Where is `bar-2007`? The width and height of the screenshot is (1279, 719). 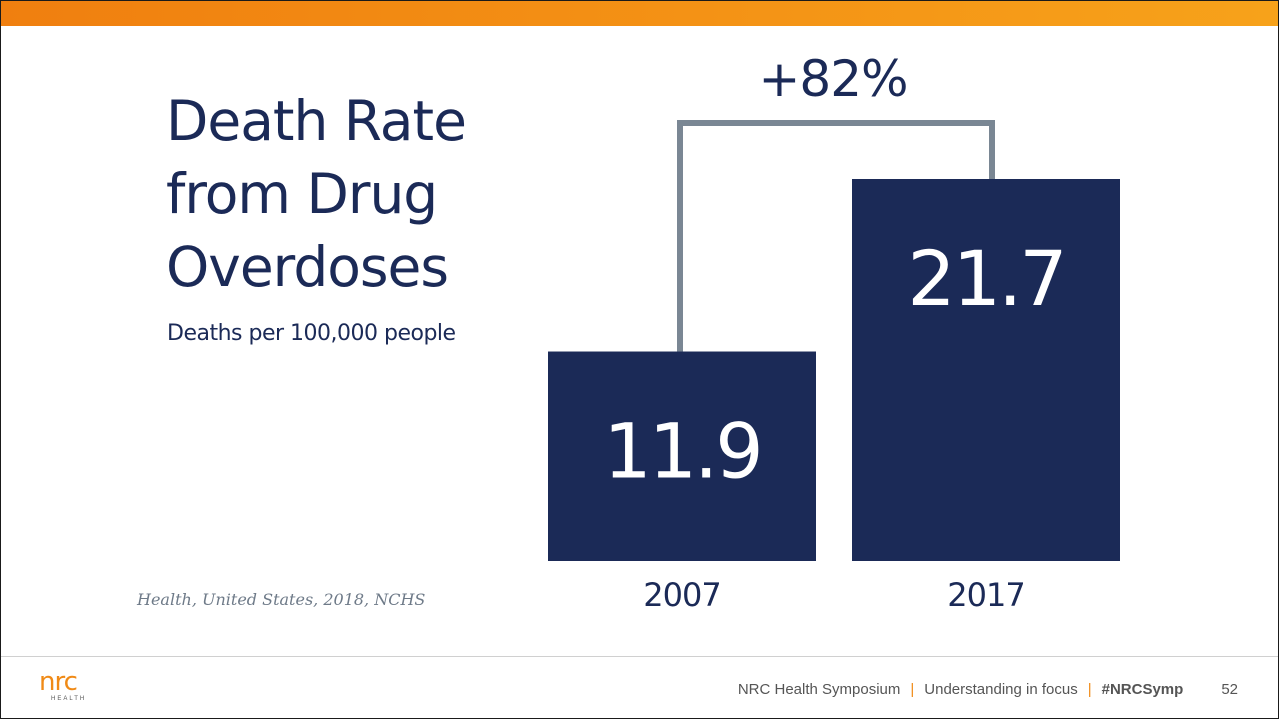 bar-2007 is located at coordinates (682, 456).